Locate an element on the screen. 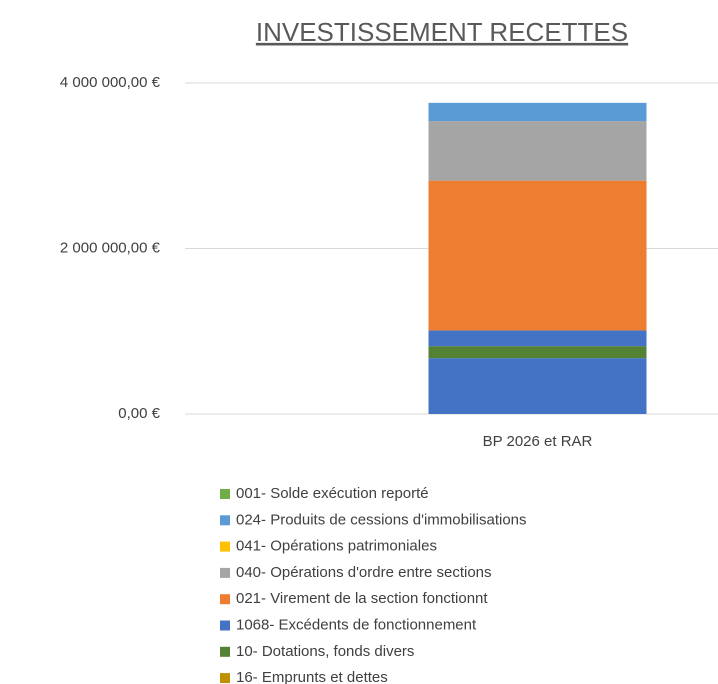 This screenshot has width=718, height=684. legend-label: 021- Virement de la section fonctionnt is located at coordinates (362, 598).